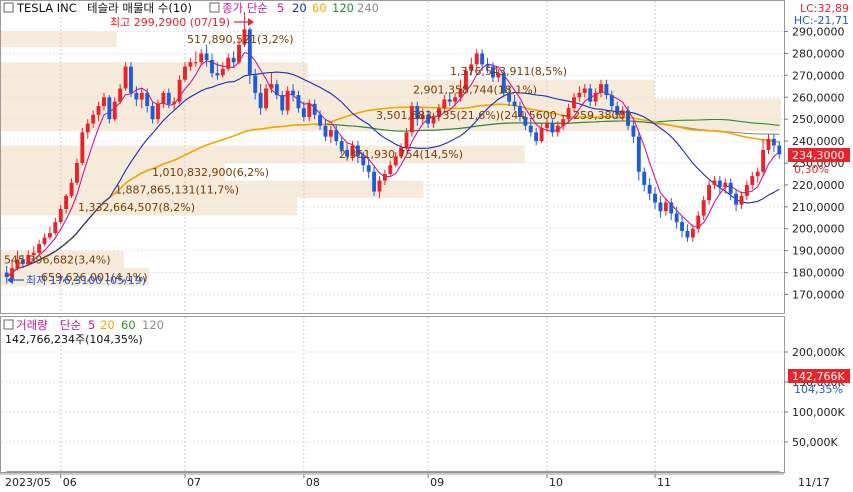  What do you see at coordinates (74, 339) in the screenshot?
I see `current-volume-label: 142,766,234주(104,35%)` at bounding box center [74, 339].